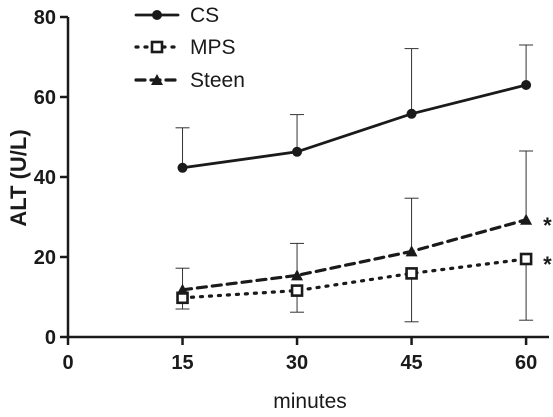  What do you see at coordinates (67, 363) in the screenshot?
I see `x-tick-label: 0` at bounding box center [67, 363].